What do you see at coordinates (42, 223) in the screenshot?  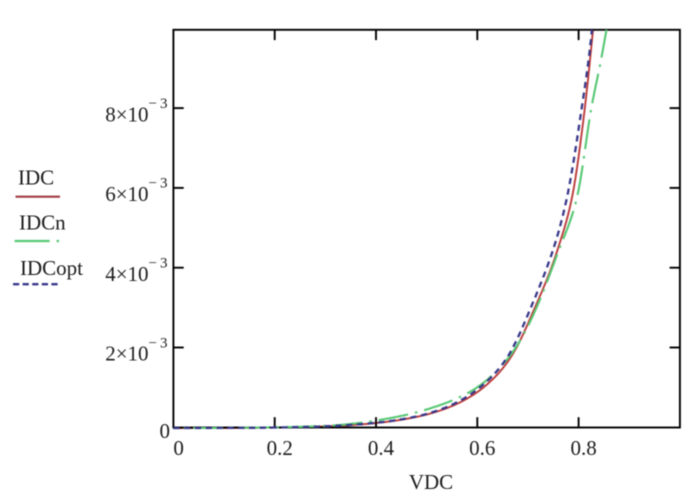 I see `svg-text: IDCn` at bounding box center [42, 223].